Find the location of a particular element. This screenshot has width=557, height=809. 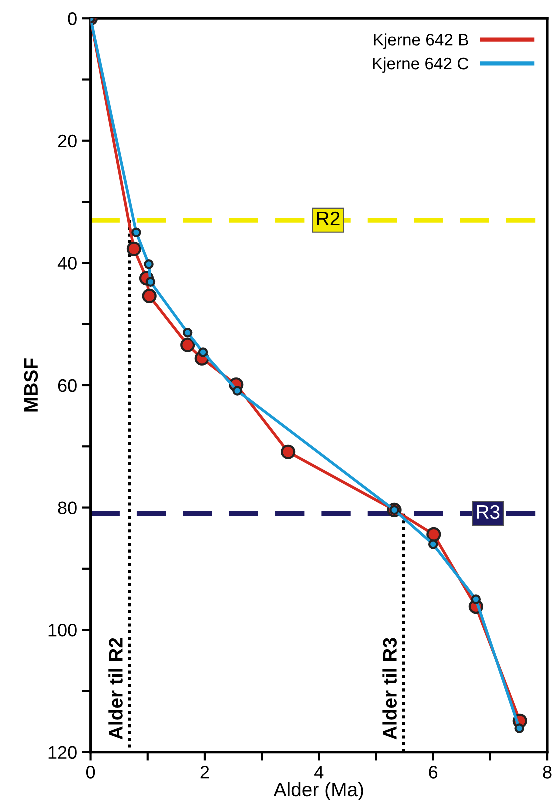

y-tick-label: 80 is located at coordinates (67, 508).